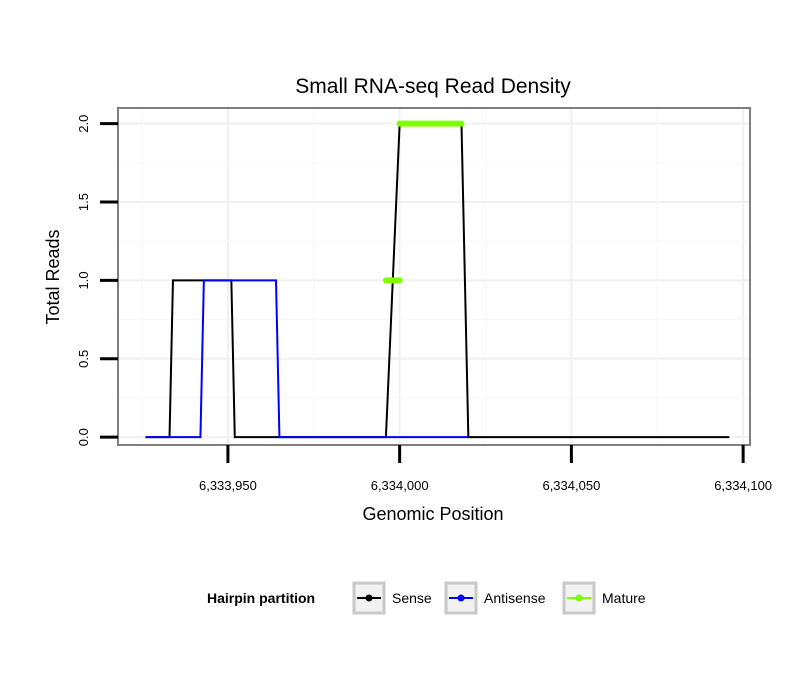 This screenshot has height=690, width=810. What do you see at coordinates (624, 598) in the screenshot?
I see `legend-label: Mature` at bounding box center [624, 598].